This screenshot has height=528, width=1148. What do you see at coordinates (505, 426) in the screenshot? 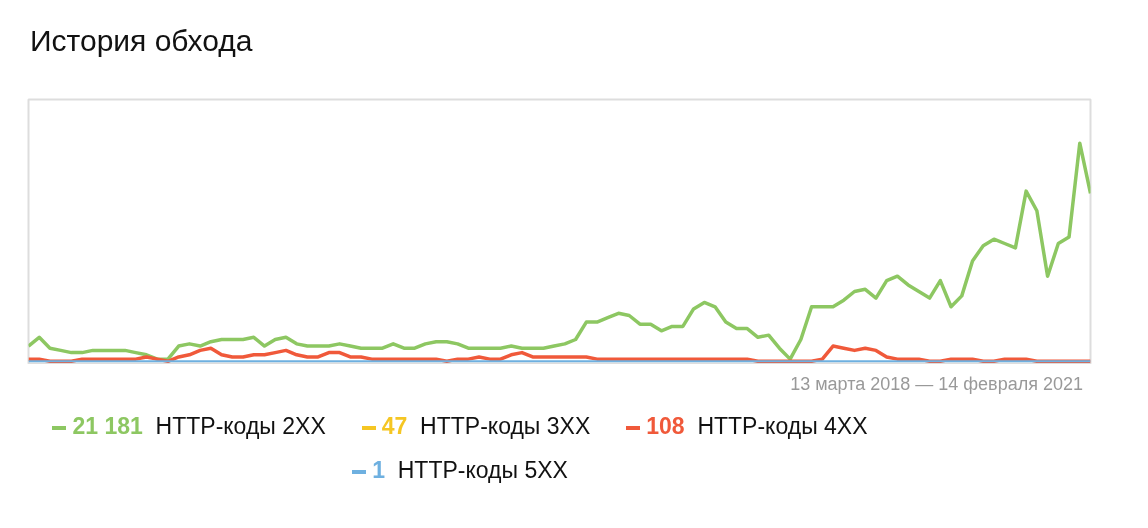
I see `legend-label: HTTP-коды 3XX` at bounding box center [505, 426].